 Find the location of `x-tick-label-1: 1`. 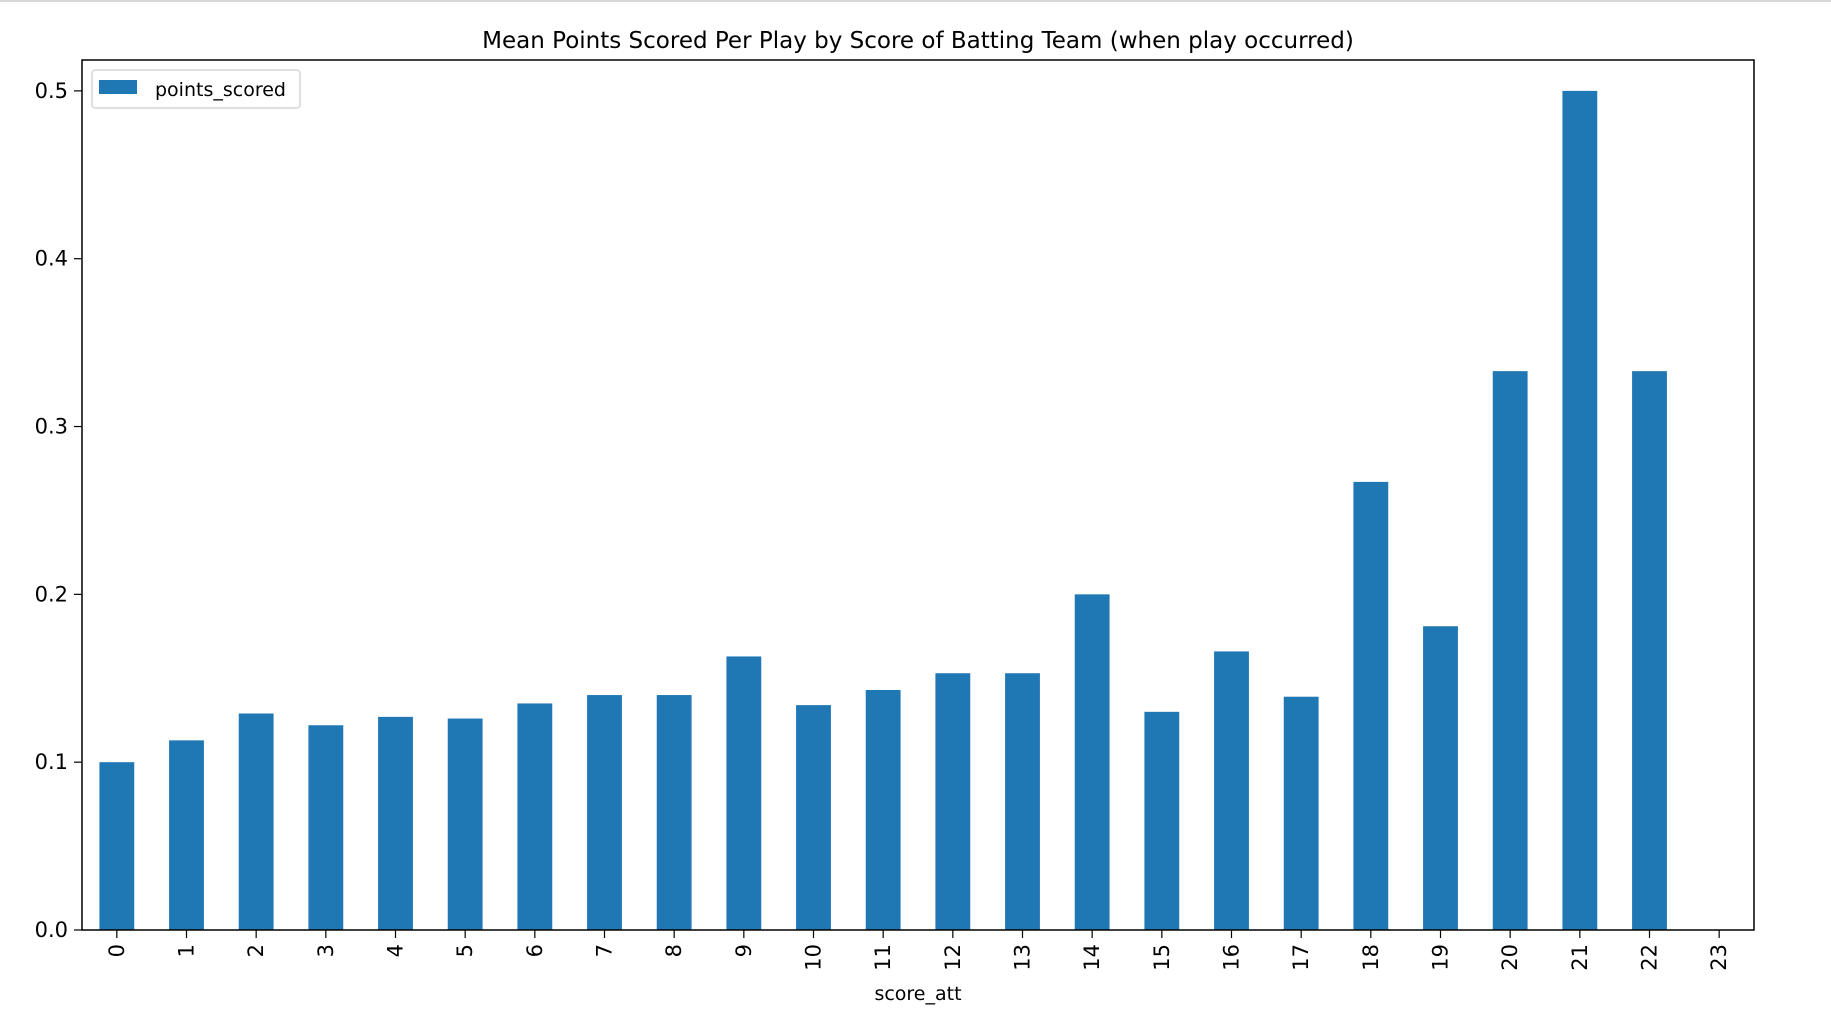

x-tick-label-1: 1 is located at coordinates (187, 950).